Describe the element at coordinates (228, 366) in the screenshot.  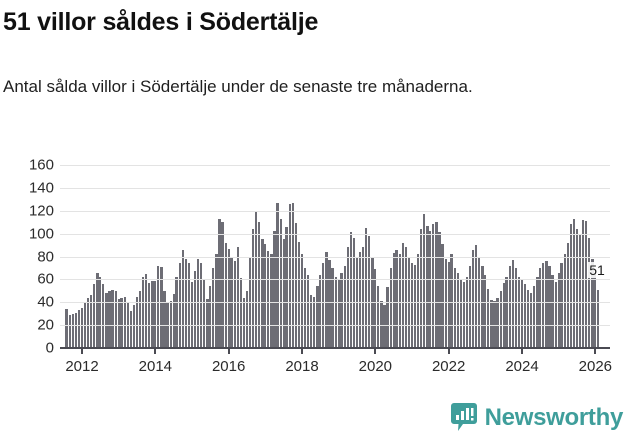
I see `x-axis-tick-label: 2016` at that location.